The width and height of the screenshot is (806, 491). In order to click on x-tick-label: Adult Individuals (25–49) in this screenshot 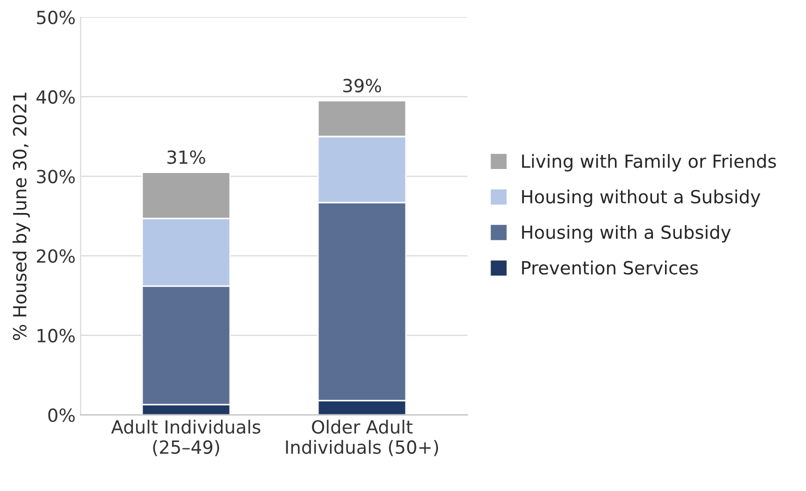, I will do `click(185, 438)`.